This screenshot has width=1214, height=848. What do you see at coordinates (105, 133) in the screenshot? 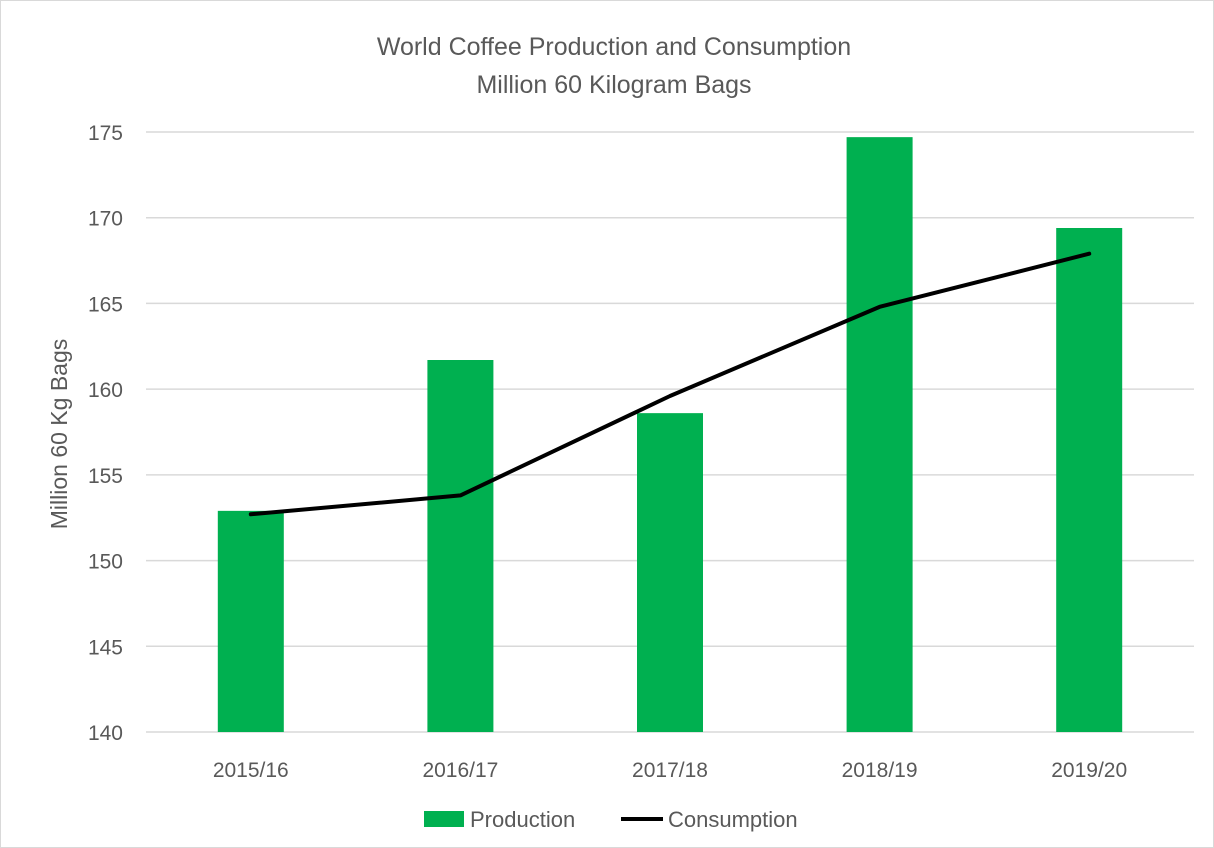
I see `y-tick-label: 175` at bounding box center [105, 133].